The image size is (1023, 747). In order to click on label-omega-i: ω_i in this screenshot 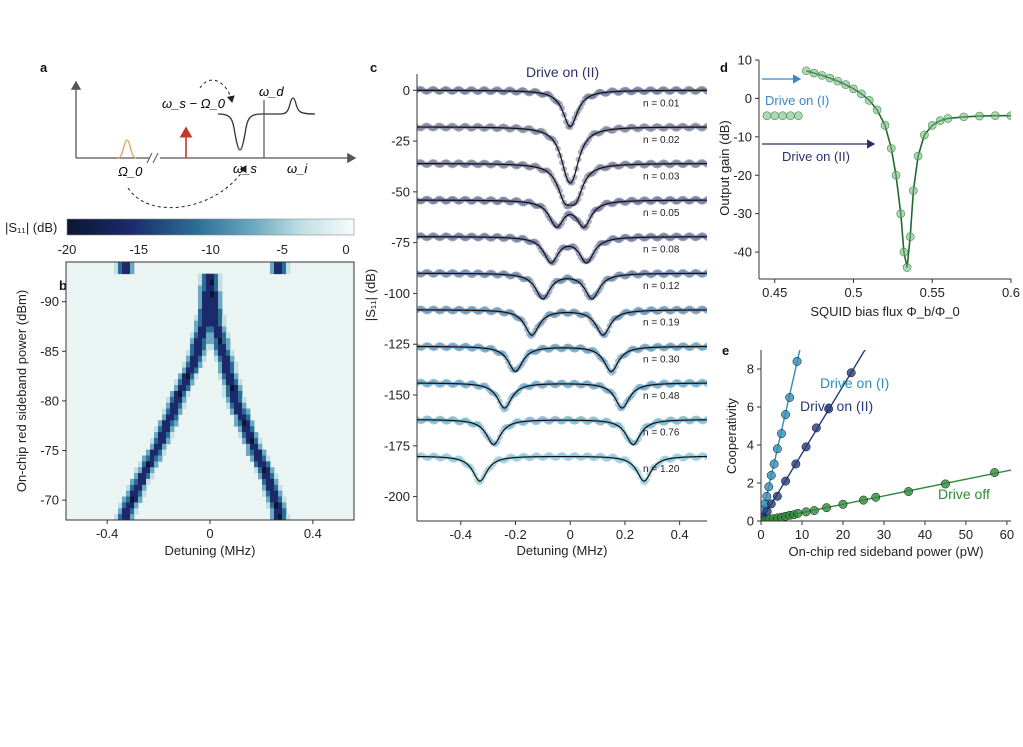, I will do `click(297, 168)`.